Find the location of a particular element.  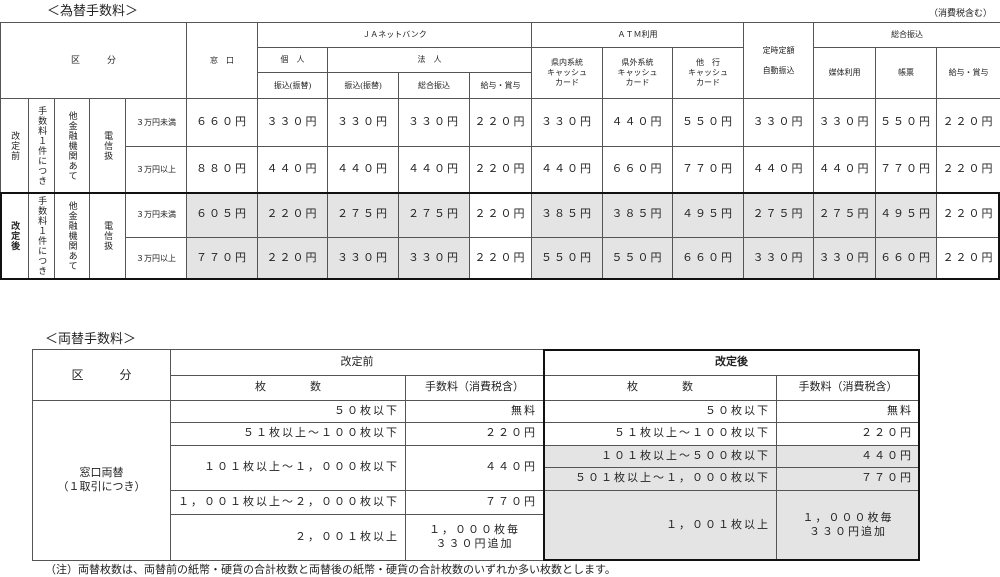

tax-note: （消費税含む） is located at coordinates (960, 12).